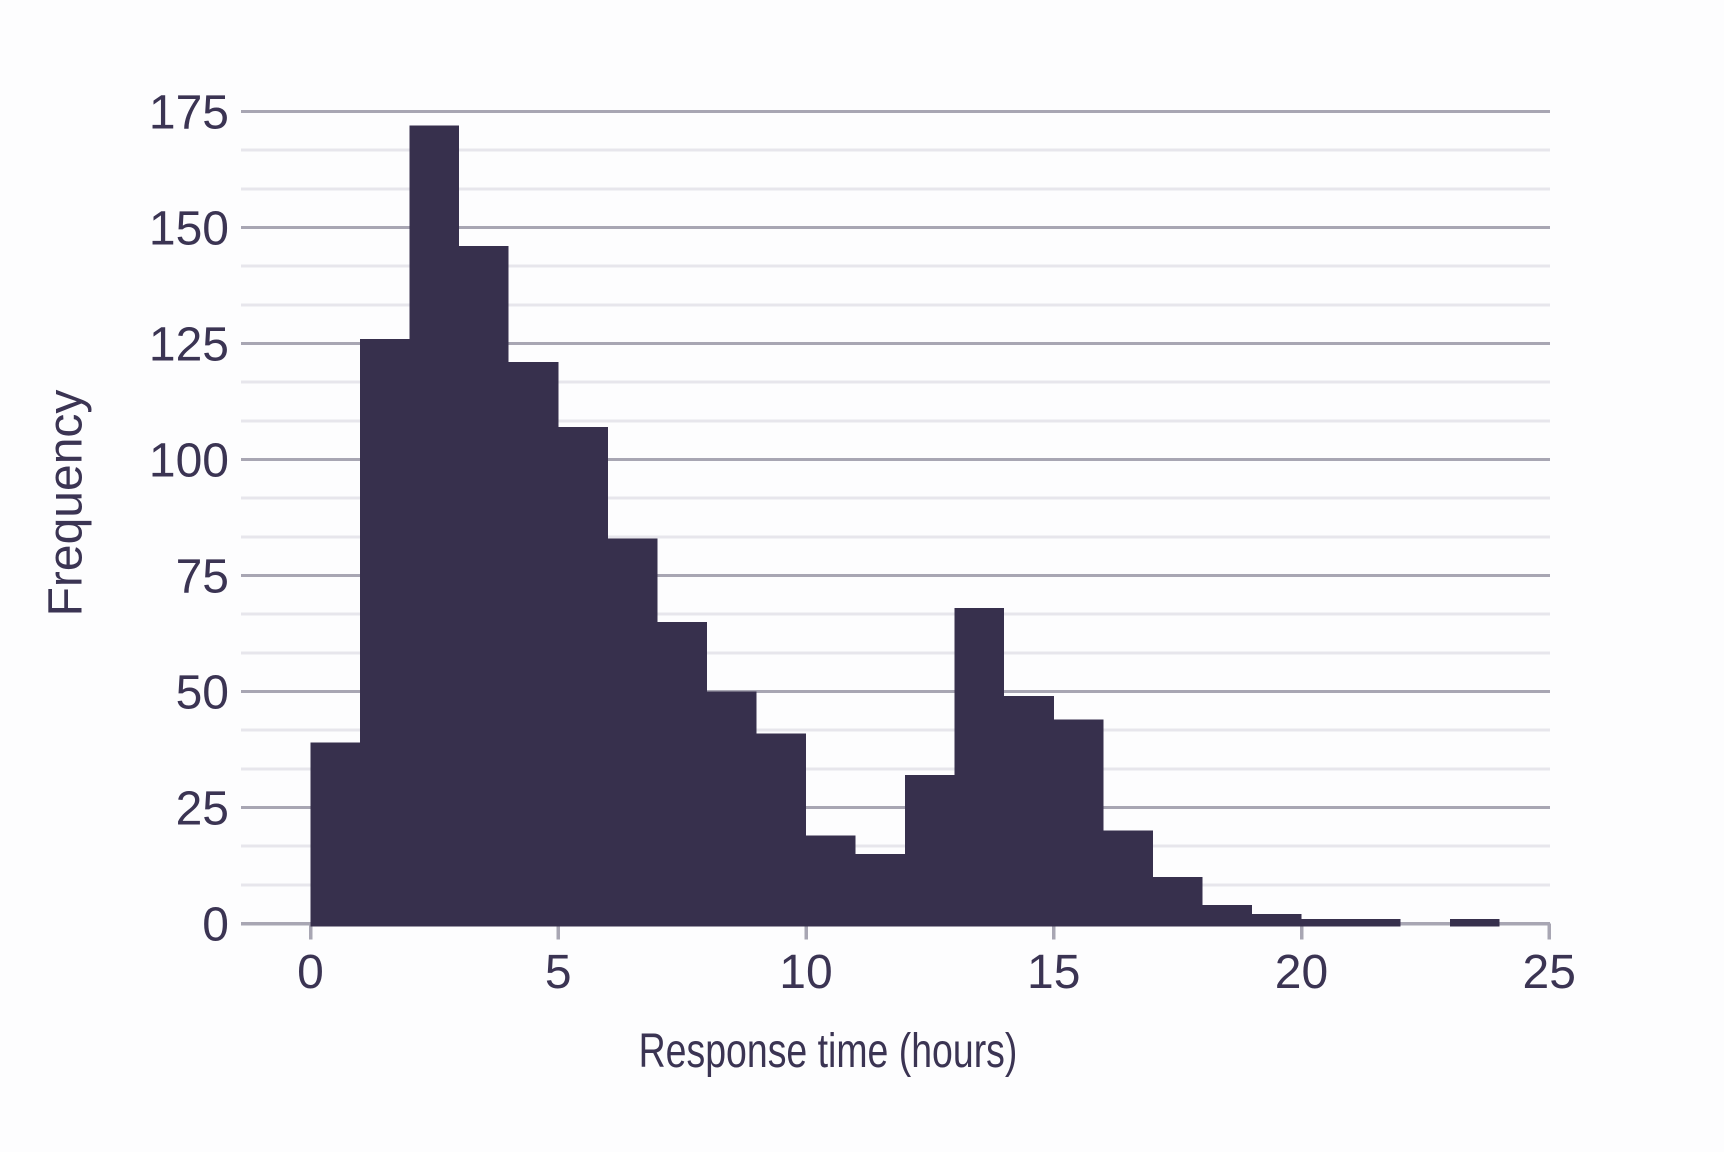  Describe the element at coordinates (805, 972) in the screenshot. I see `x-tick-label: 10` at that location.